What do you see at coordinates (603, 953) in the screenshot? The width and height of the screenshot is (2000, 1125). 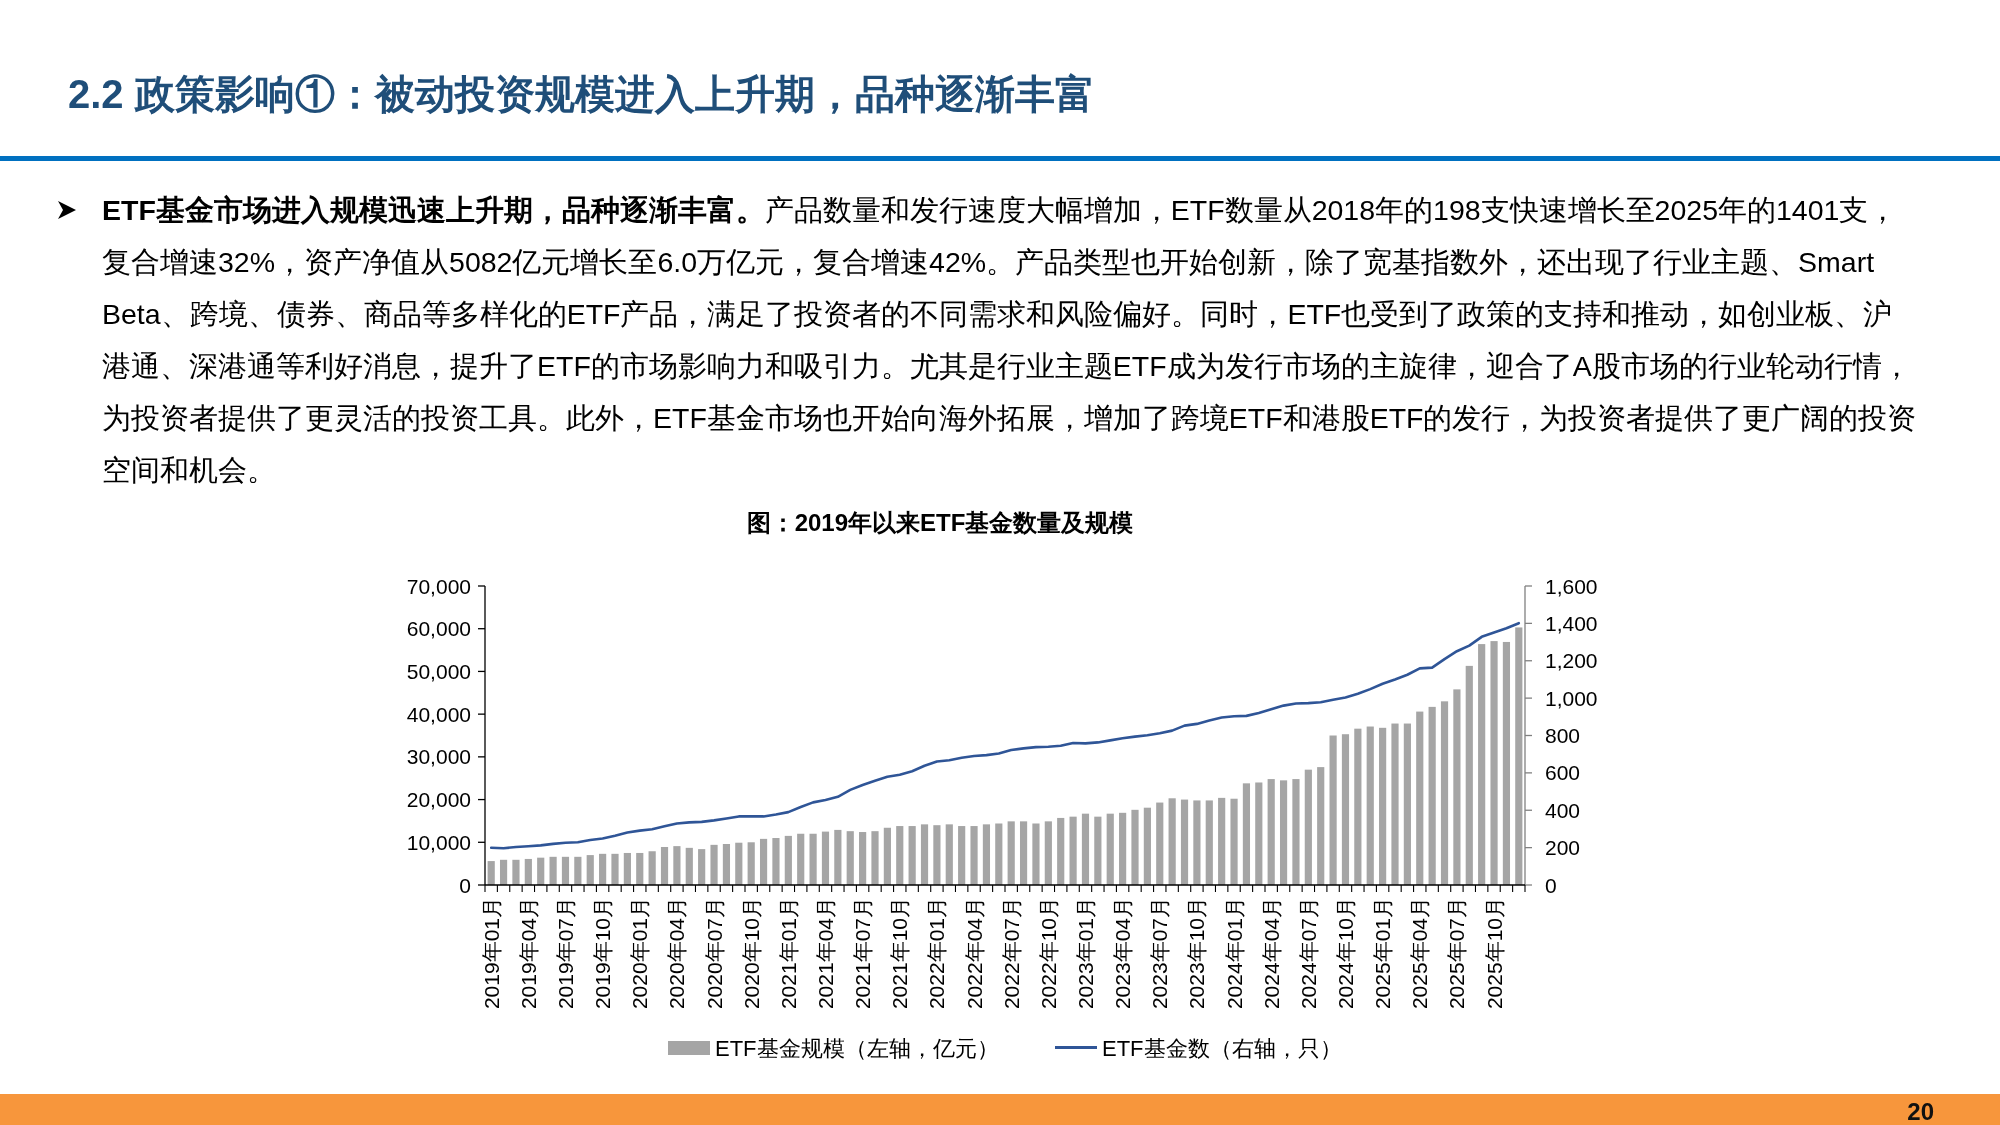 I see `x-tick-label: 2019年10月` at bounding box center [603, 953].